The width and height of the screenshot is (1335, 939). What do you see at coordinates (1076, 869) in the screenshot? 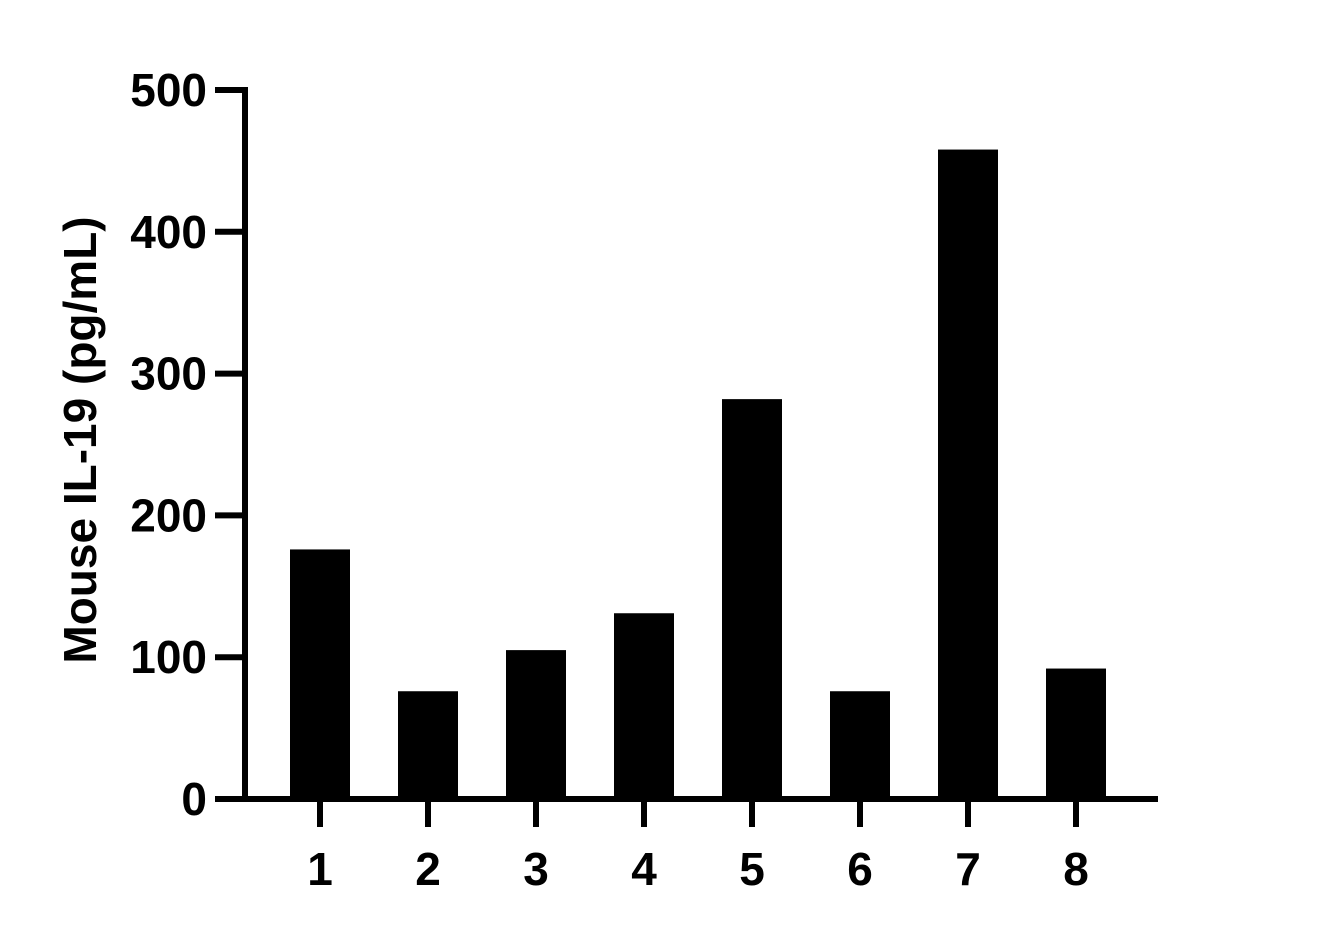
I see `x-tick-label: 8` at bounding box center [1076, 869].